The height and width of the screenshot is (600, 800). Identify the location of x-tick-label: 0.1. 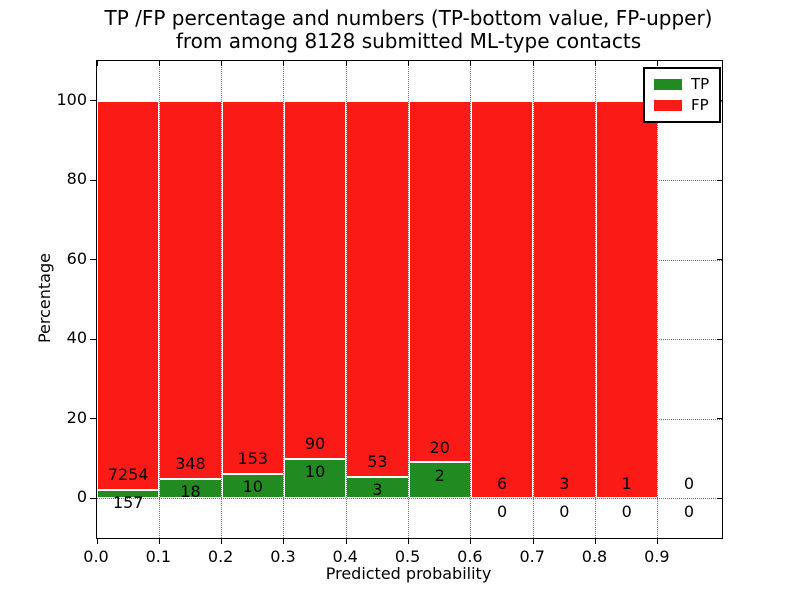
(158, 556).